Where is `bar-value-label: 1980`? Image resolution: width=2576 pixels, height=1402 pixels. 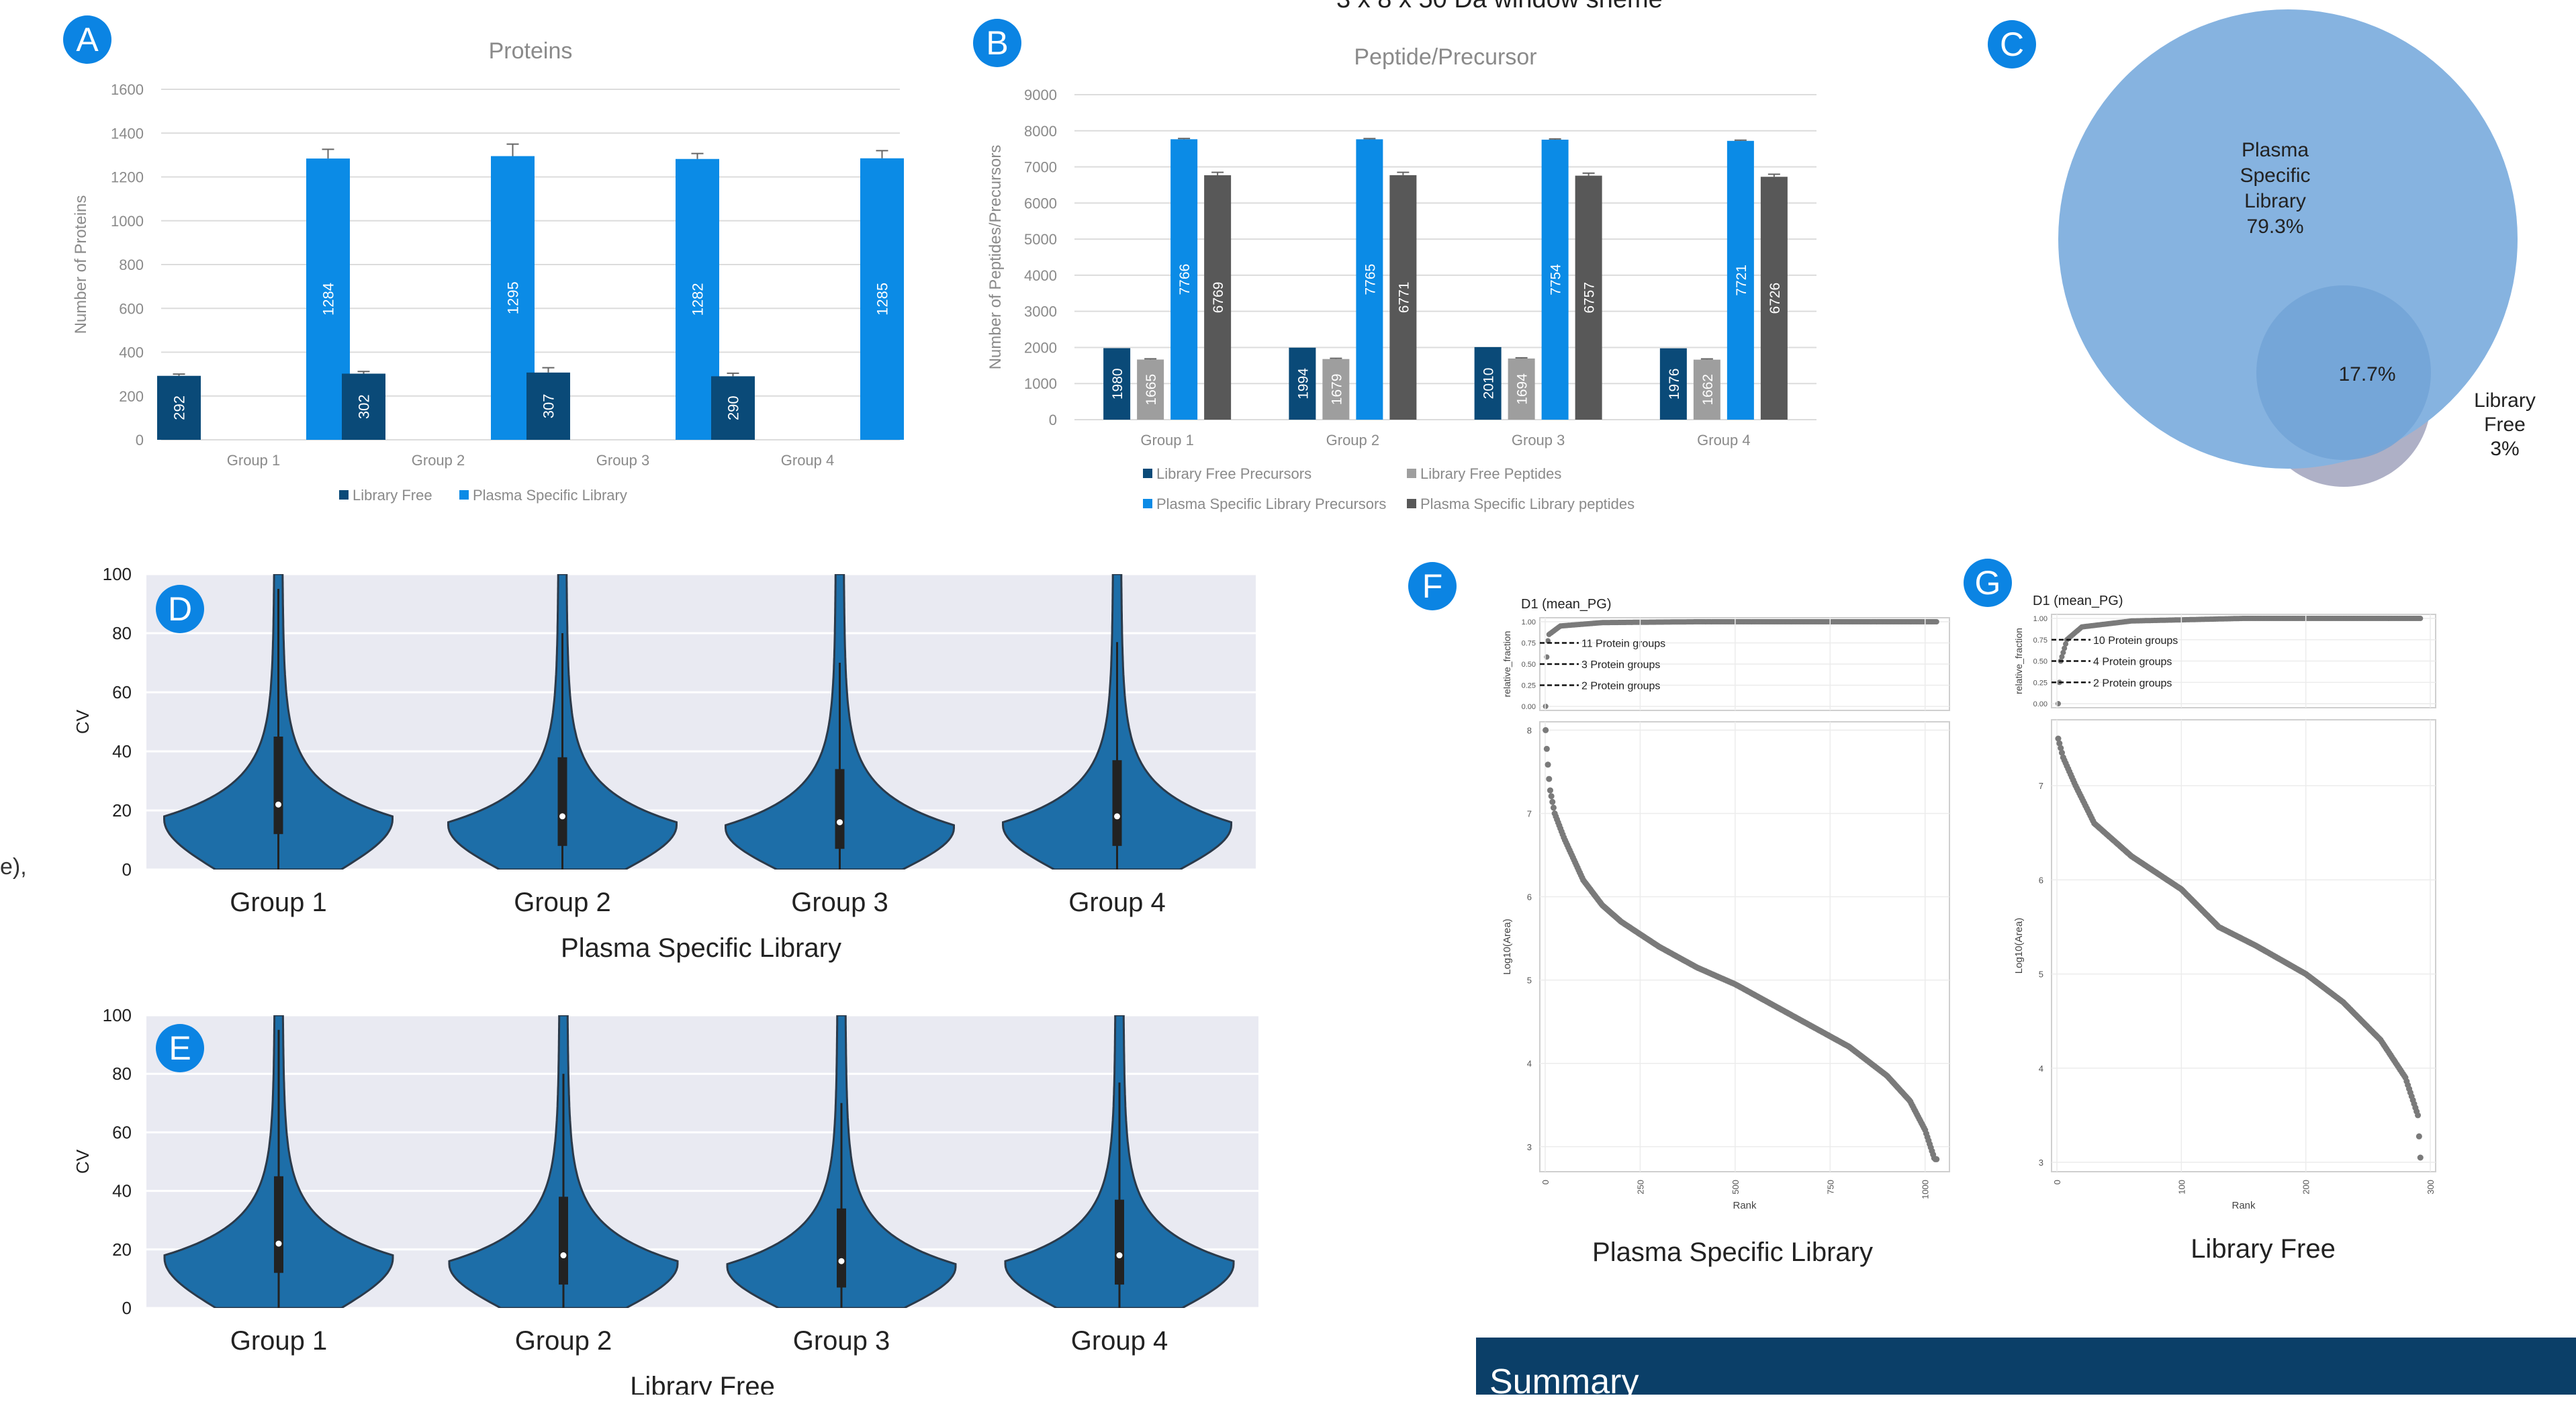 bar-value-label: 1980 is located at coordinates (1117, 384).